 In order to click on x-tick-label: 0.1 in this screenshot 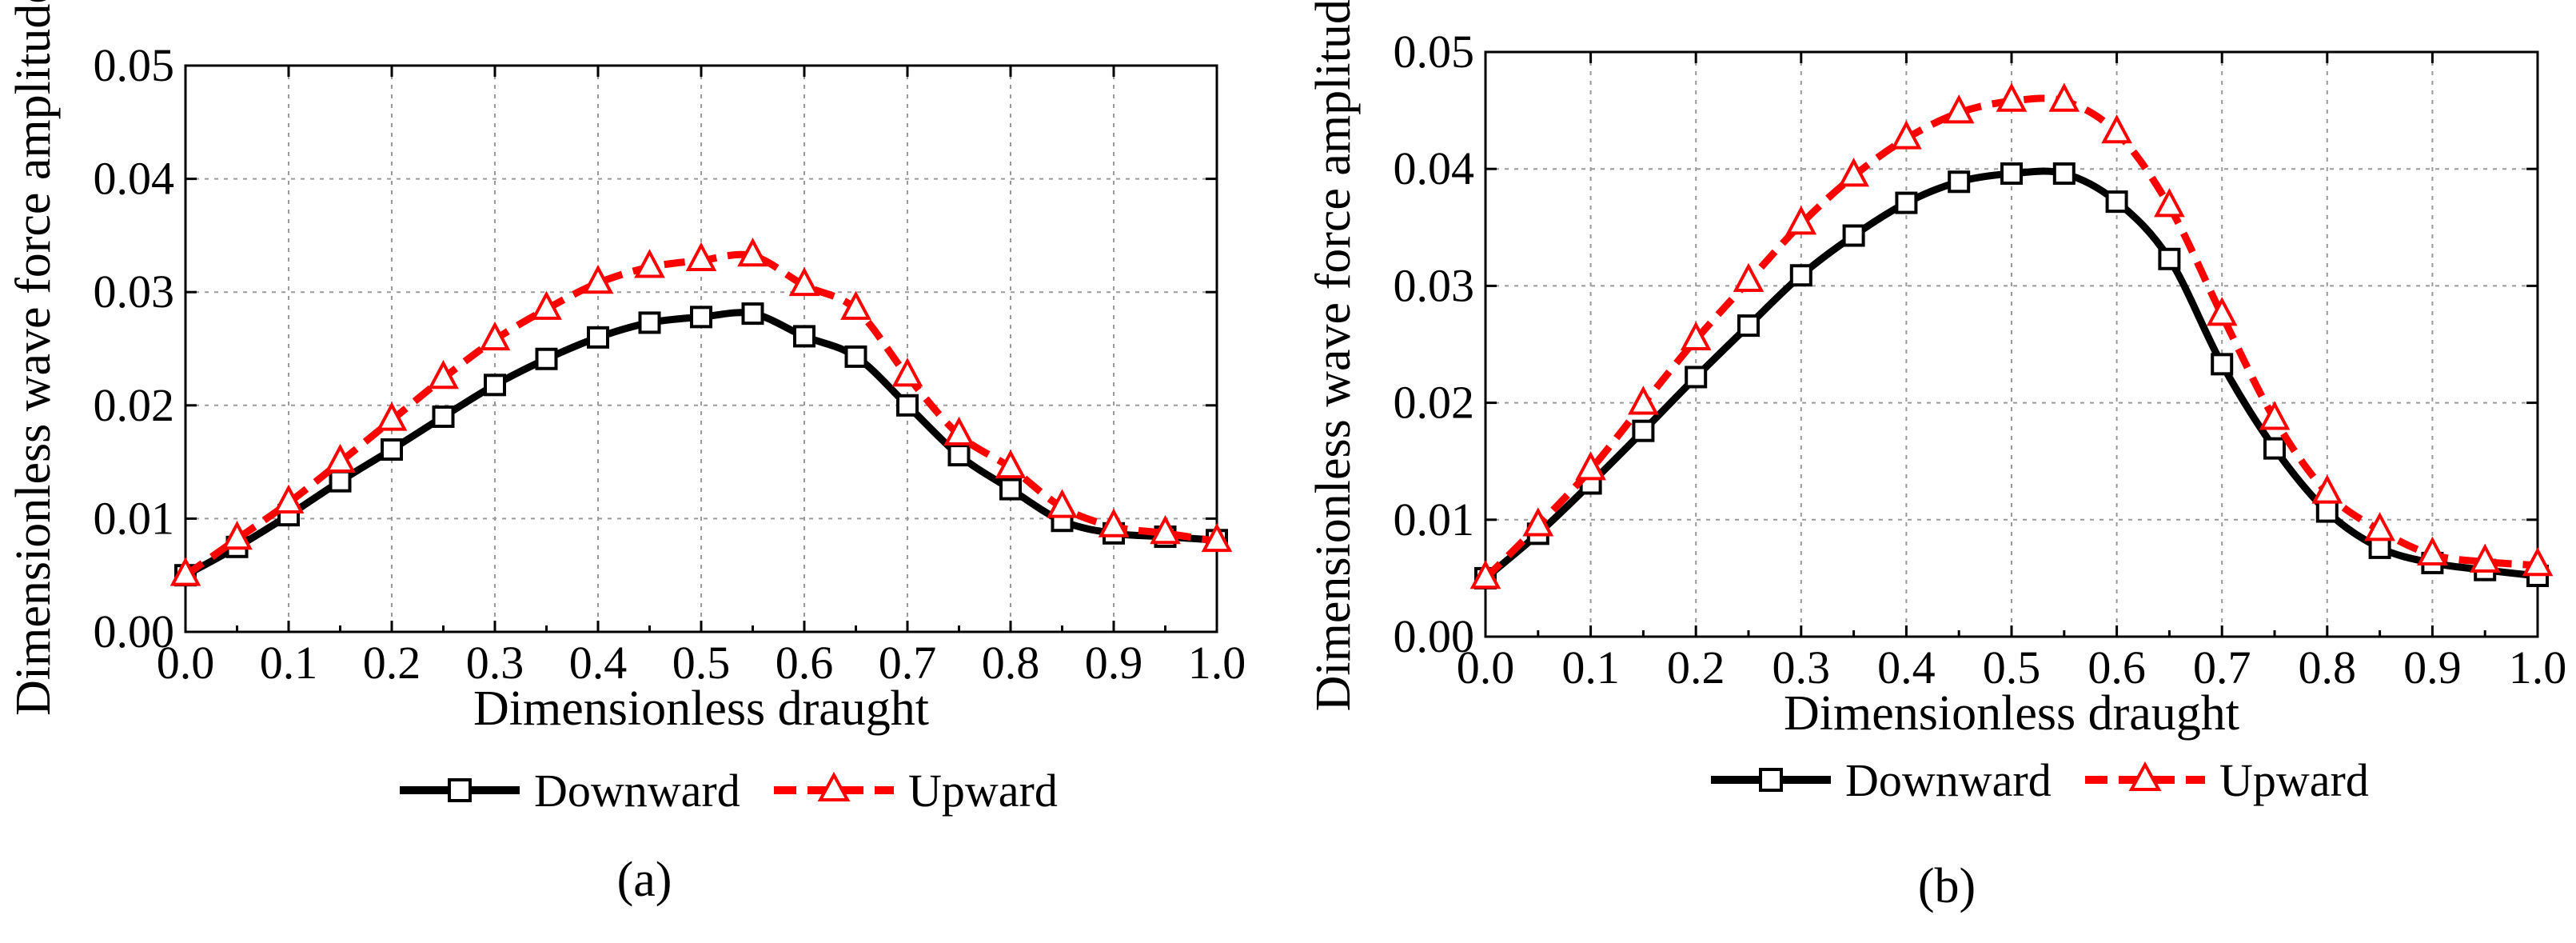, I will do `click(289, 663)`.